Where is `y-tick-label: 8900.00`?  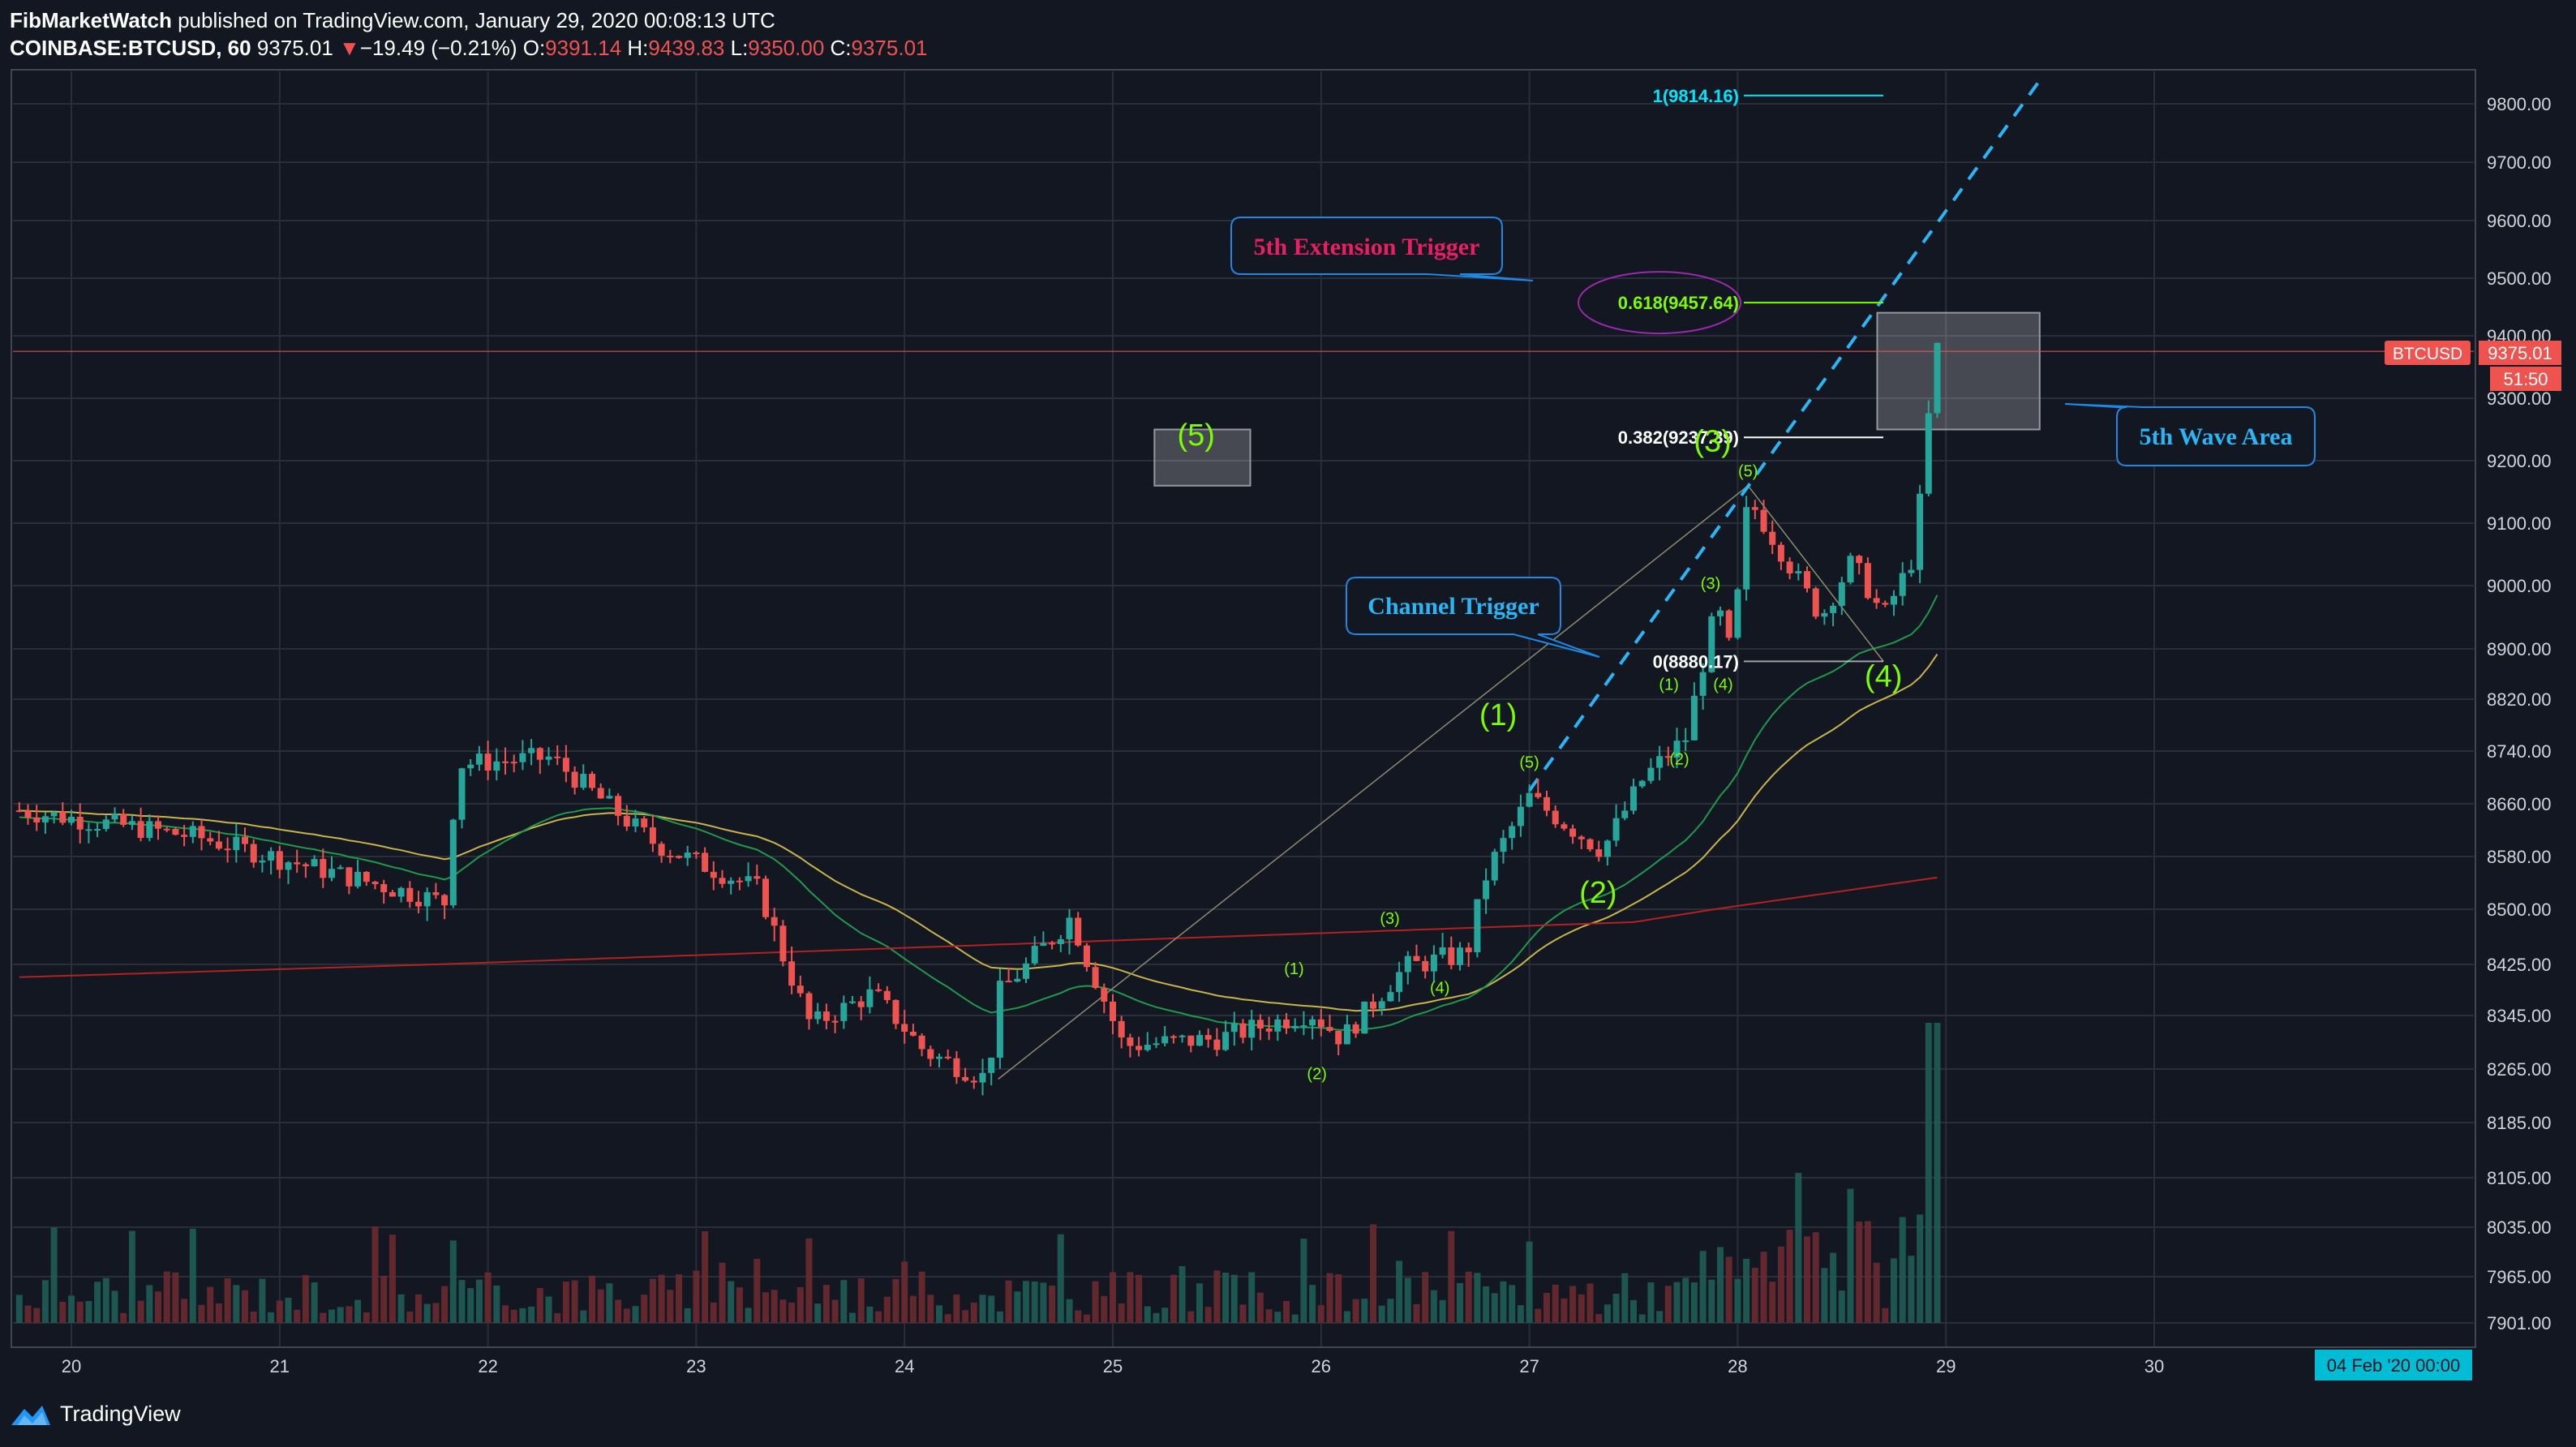 y-tick-label: 8900.00 is located at coordinates (2519, 649).